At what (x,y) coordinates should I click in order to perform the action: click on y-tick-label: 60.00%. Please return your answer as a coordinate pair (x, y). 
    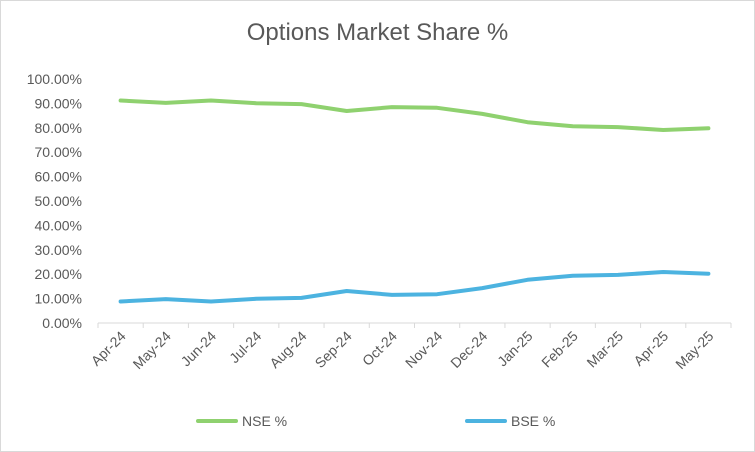
    Looking at the image, I should click on (58, 177).